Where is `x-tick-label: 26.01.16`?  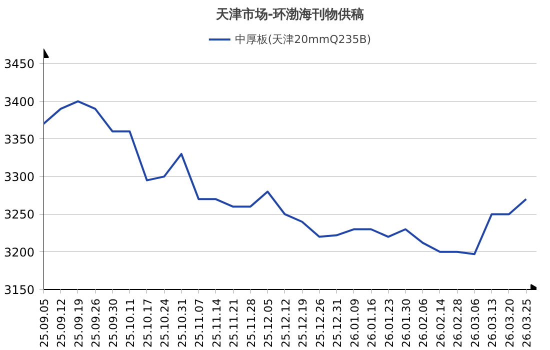
x-tick-label: 26.01.16 is located at coordinates (372, 323).